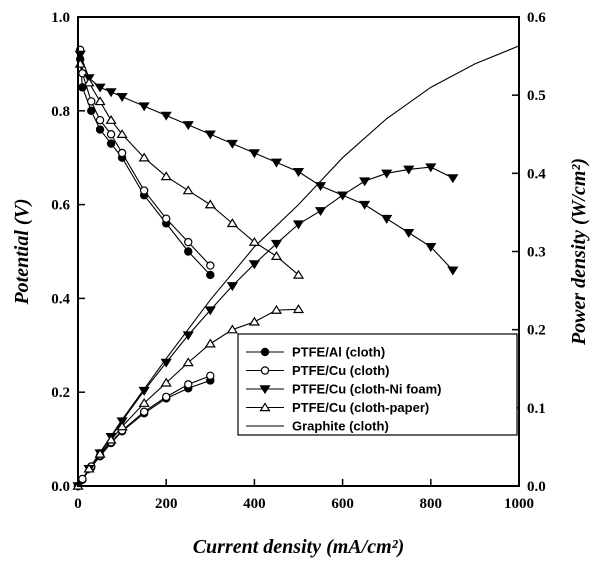 The image size is (602, 570). What do you see at coordinates (22, 251) in the screenshot?
I see `y-left-axis-title: Potential (V)` at bounding box center [22, 251].